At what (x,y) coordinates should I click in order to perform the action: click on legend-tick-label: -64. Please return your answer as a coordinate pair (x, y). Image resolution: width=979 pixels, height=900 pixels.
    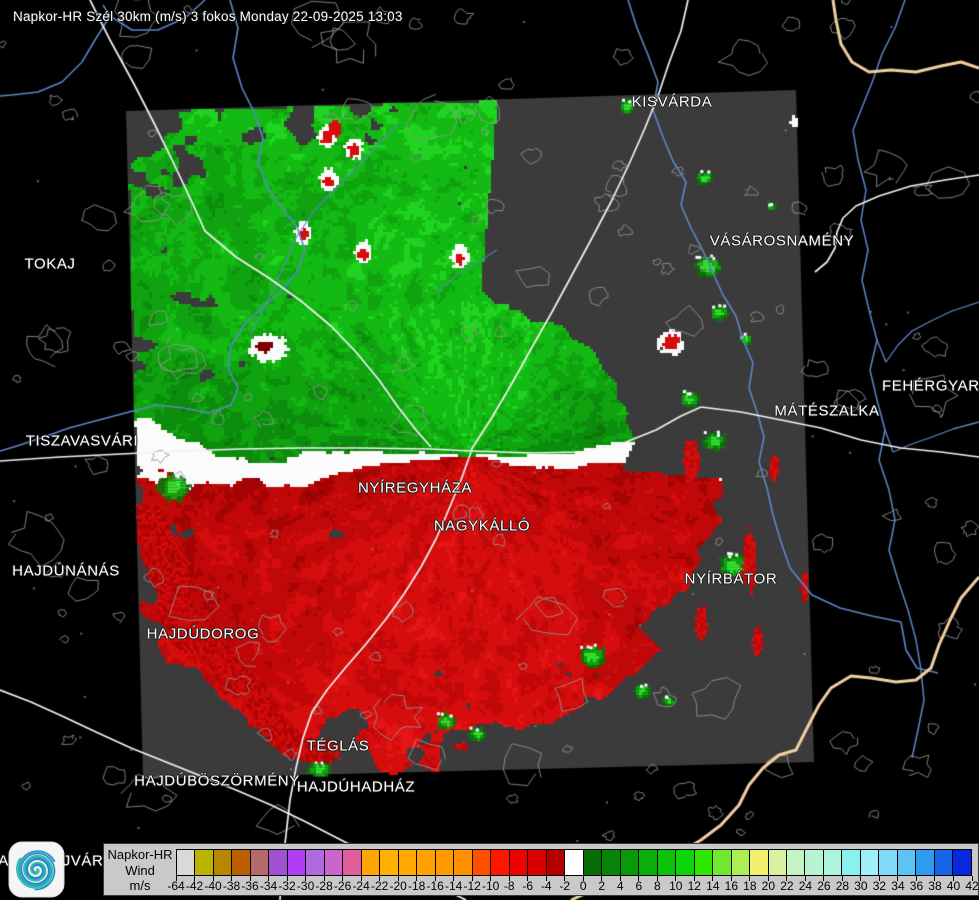
    Looking at the image, I should click on (176, 886).